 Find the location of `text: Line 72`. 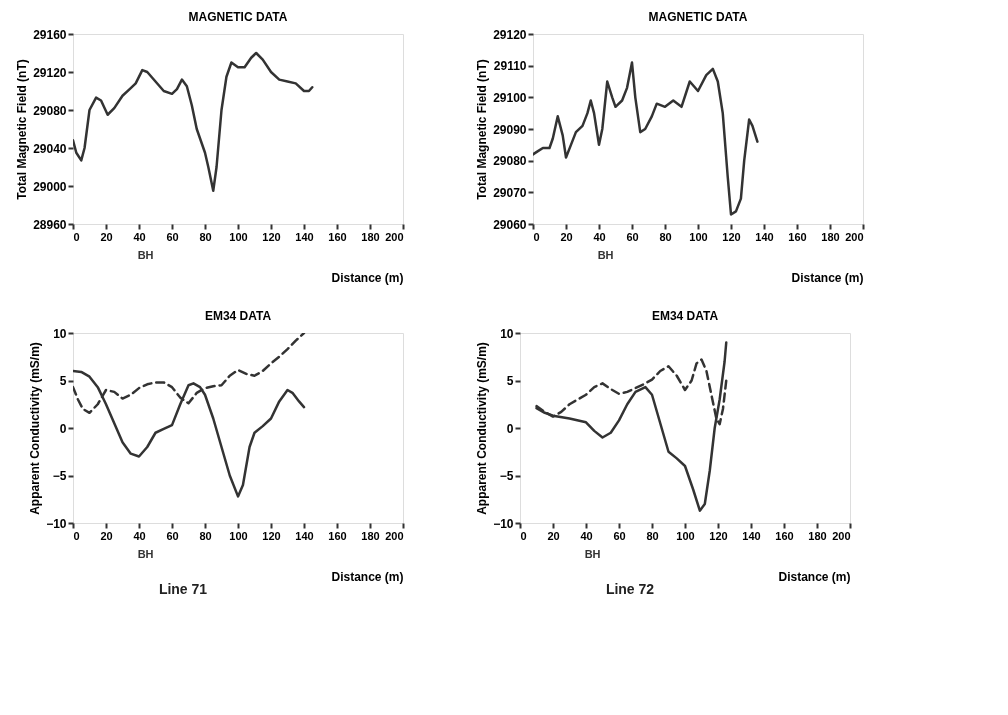

text: Line 72 is located at coordinates (630, 589).